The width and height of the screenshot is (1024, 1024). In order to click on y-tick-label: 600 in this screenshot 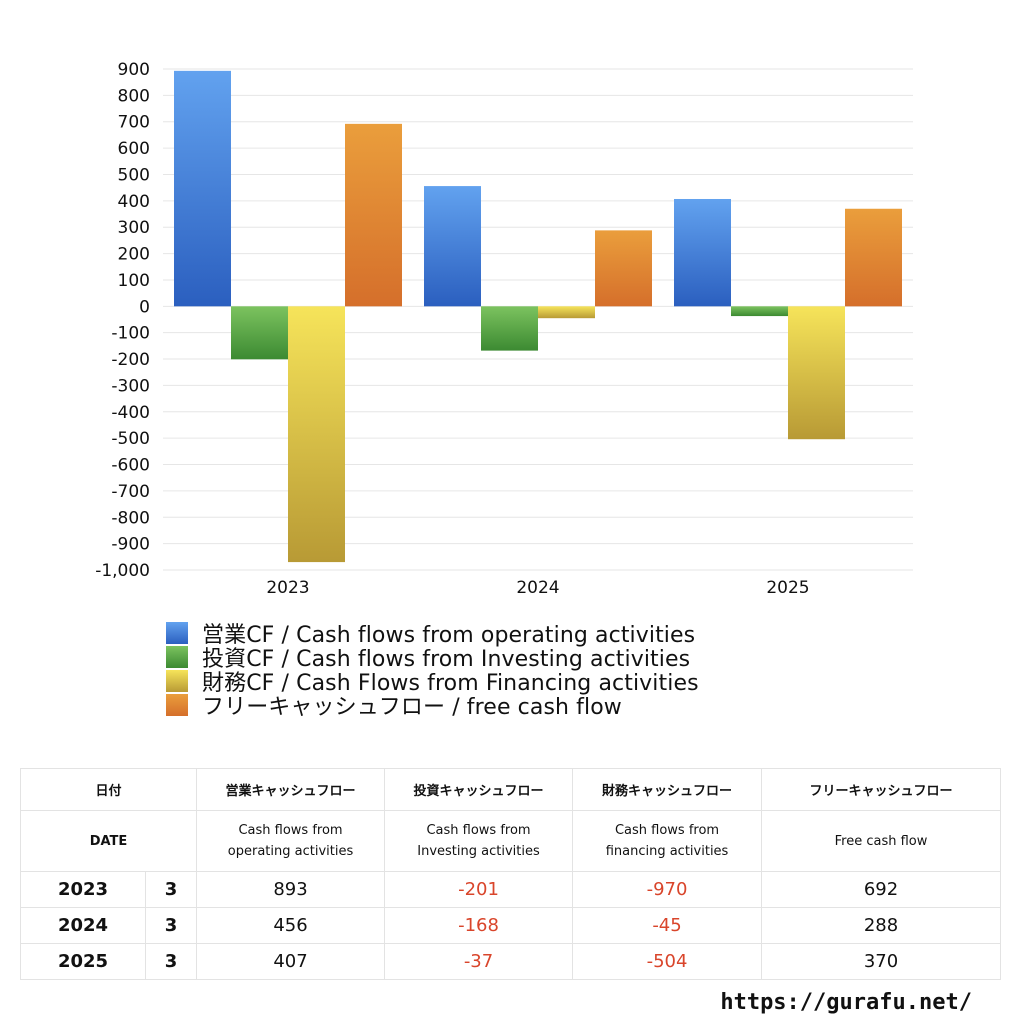, I will do `click(134, 149)`.